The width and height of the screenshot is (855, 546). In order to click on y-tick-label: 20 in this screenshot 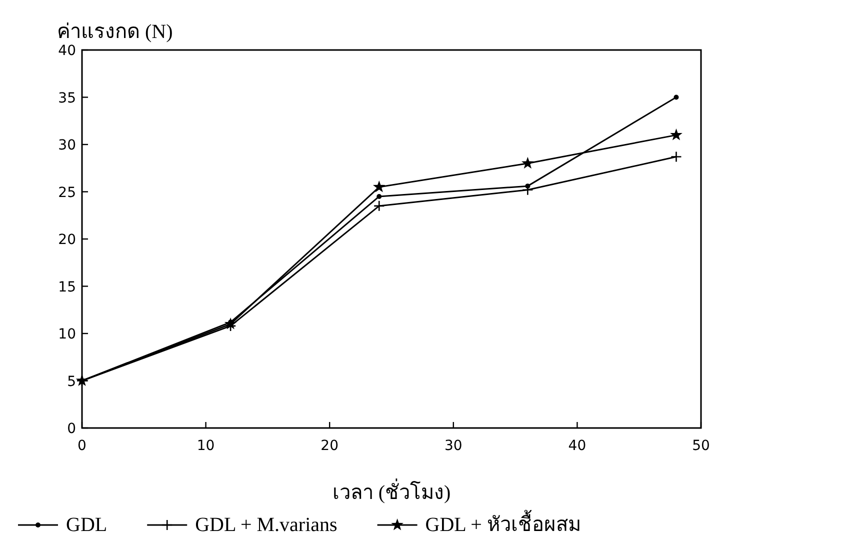, I will do `click(67, 240)`.